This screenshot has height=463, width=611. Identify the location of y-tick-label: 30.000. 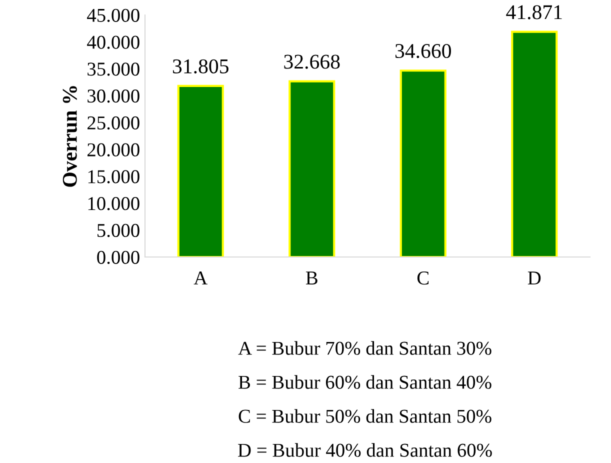
(114, 96).